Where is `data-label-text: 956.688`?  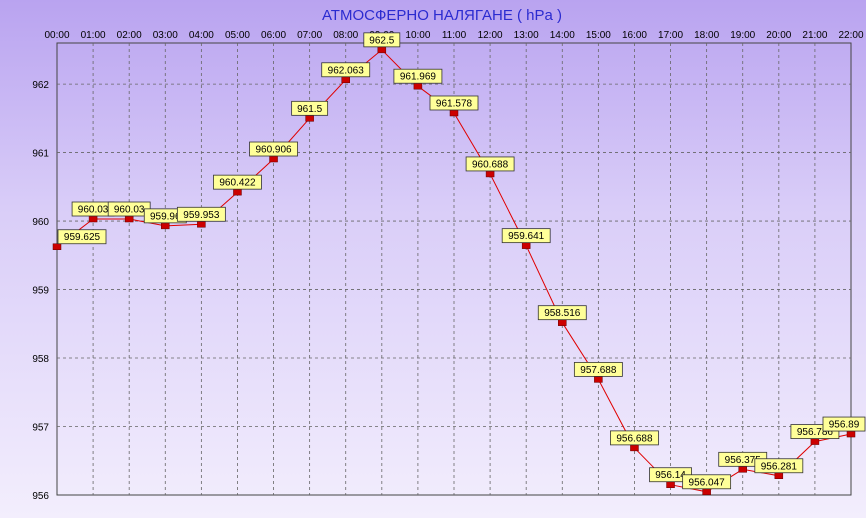 data-label-text: 956.688 is located at coordinates (634, 438).